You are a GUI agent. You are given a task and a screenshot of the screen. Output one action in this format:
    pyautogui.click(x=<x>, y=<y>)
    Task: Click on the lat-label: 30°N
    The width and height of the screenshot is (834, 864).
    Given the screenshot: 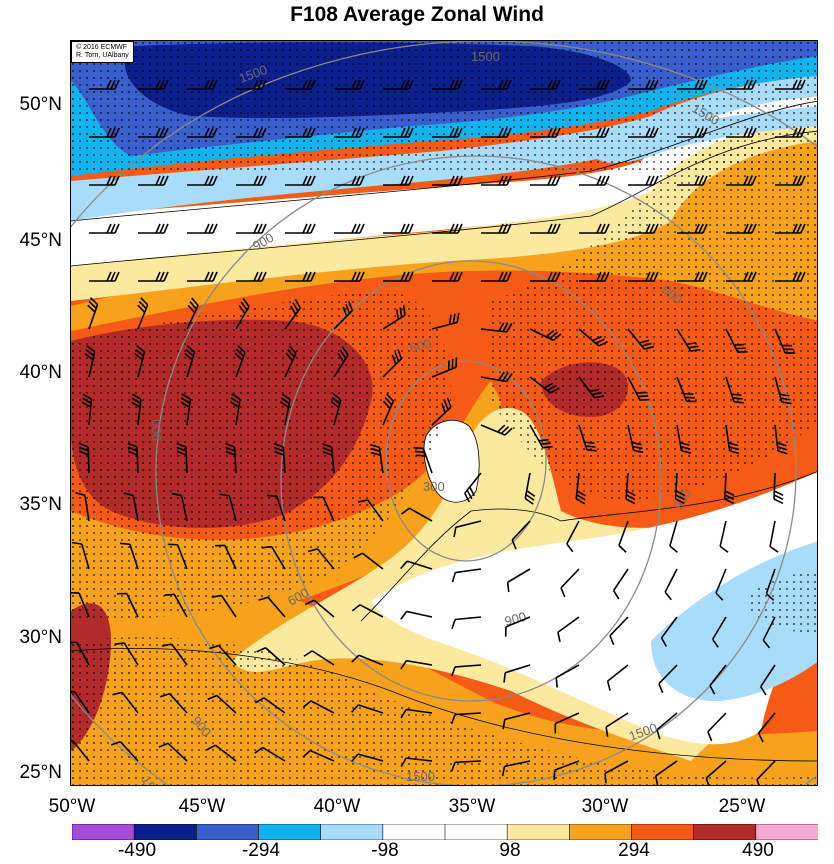 What is the action you would take?
    pyautogui.click(x=40, y=637)
    